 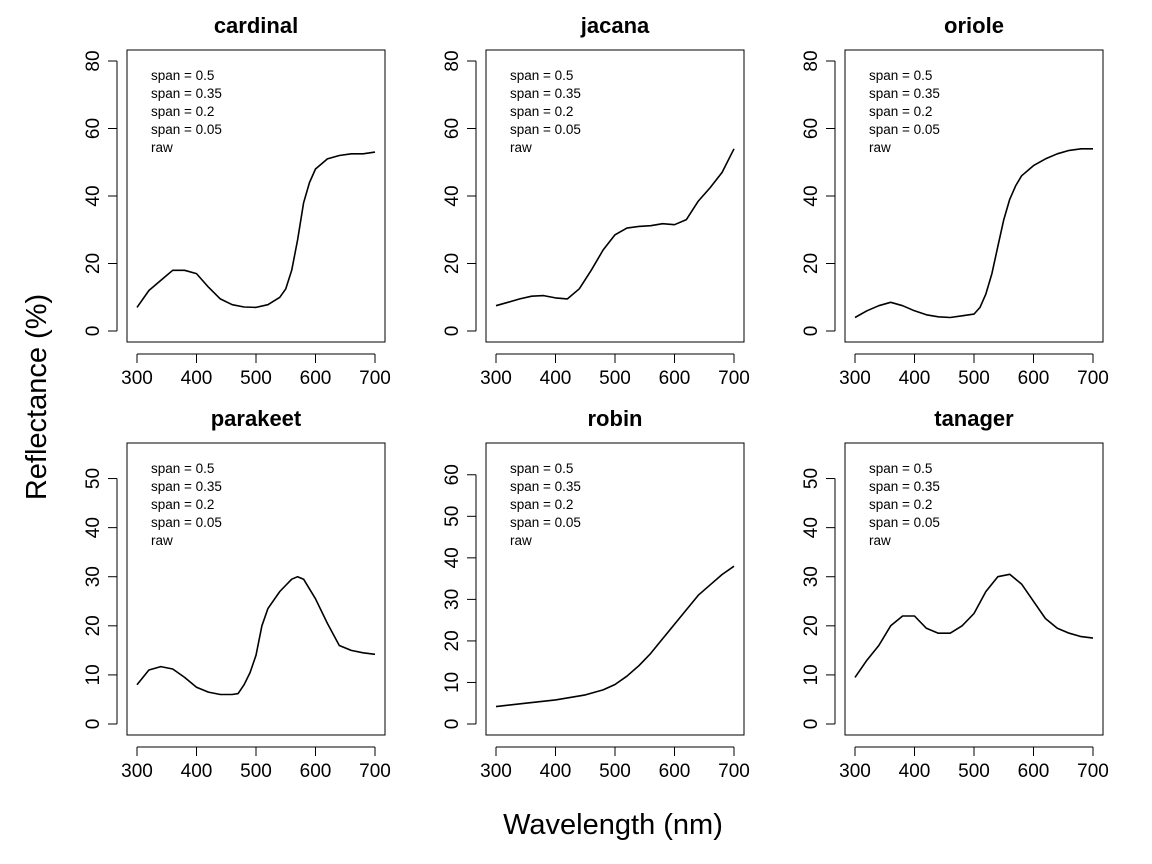 What do you see at coordinates (256, 230) in the screenshot?
I see `series-line-cardinal` at bounding box center [256, 230].